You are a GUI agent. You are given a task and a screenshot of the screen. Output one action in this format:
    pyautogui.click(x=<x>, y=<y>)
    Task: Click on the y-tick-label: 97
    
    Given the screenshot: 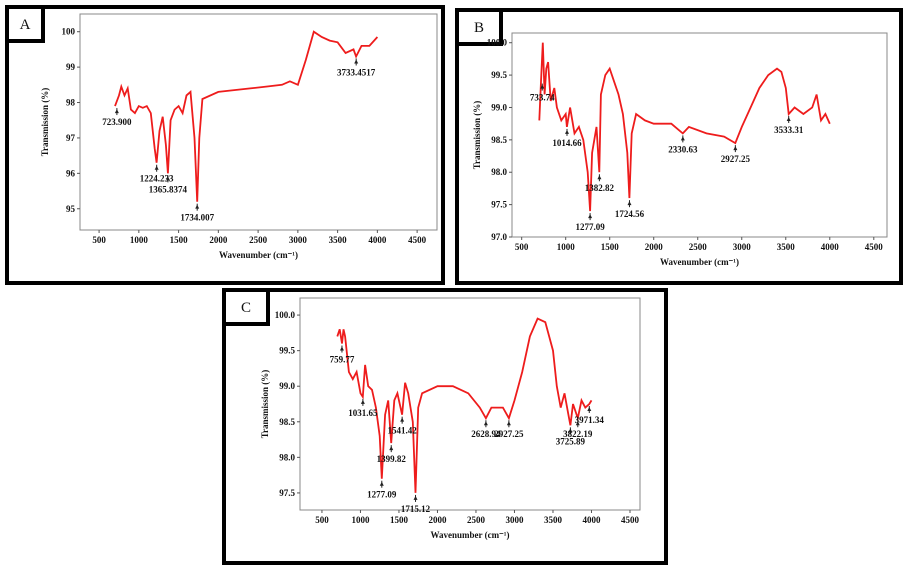 What is the action you would take?
    pyautogui.click(x=71, y=138)
    